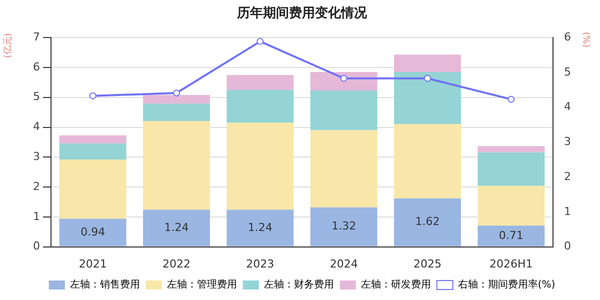 The height and width of the screenshot is (300, 600). Describe the element at coordinates (36, 97) in the screenshot. I see `y-tick-label: 5` at that location.